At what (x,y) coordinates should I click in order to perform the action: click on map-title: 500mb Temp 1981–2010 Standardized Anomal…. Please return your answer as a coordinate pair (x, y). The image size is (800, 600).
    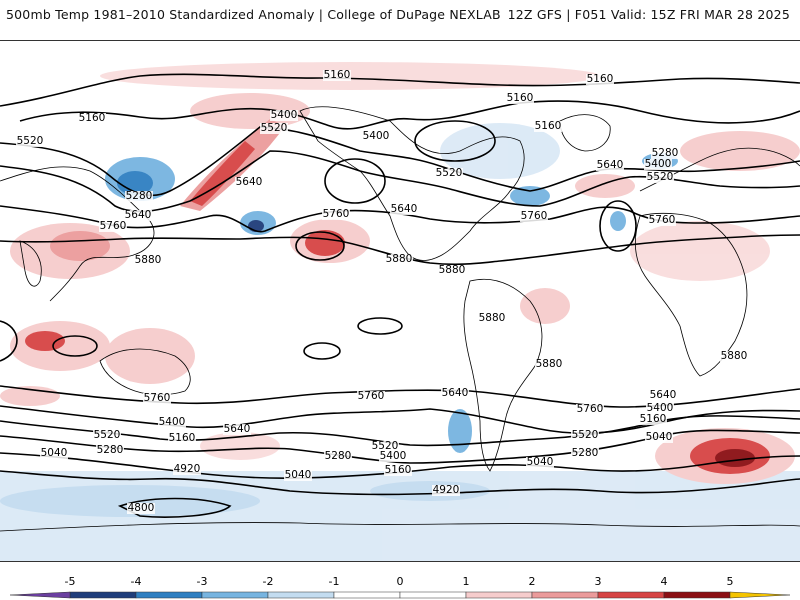
    Looking at the image, I should click on (253, 14).